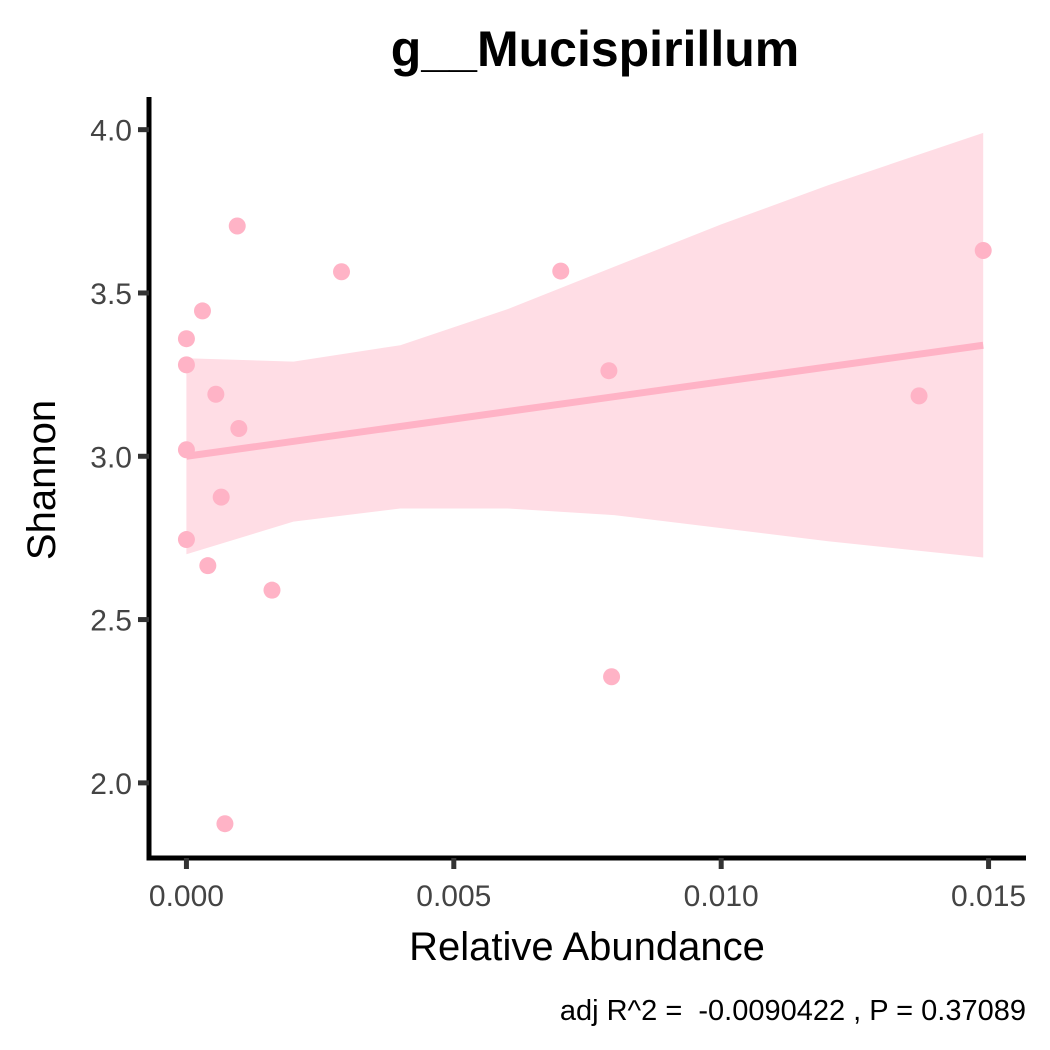  What do you see at coordinates (584, 400) in the screenshot?
I see `regression-line` at bounding box center [584, 400].